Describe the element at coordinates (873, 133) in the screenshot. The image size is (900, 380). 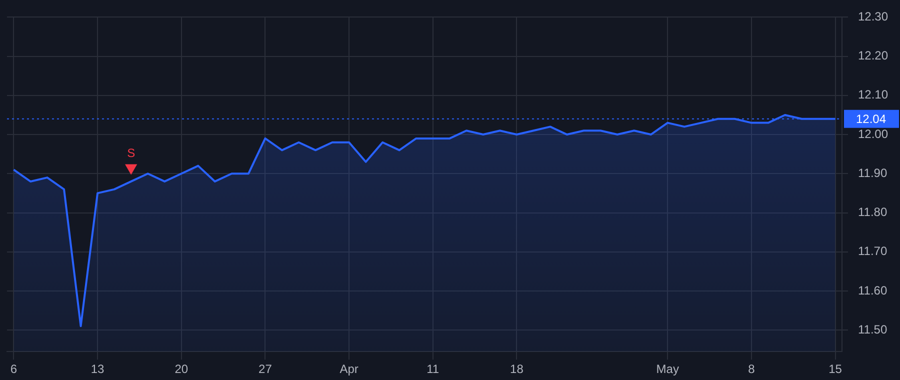
I see `y-tick-label: 12.00` at that location.